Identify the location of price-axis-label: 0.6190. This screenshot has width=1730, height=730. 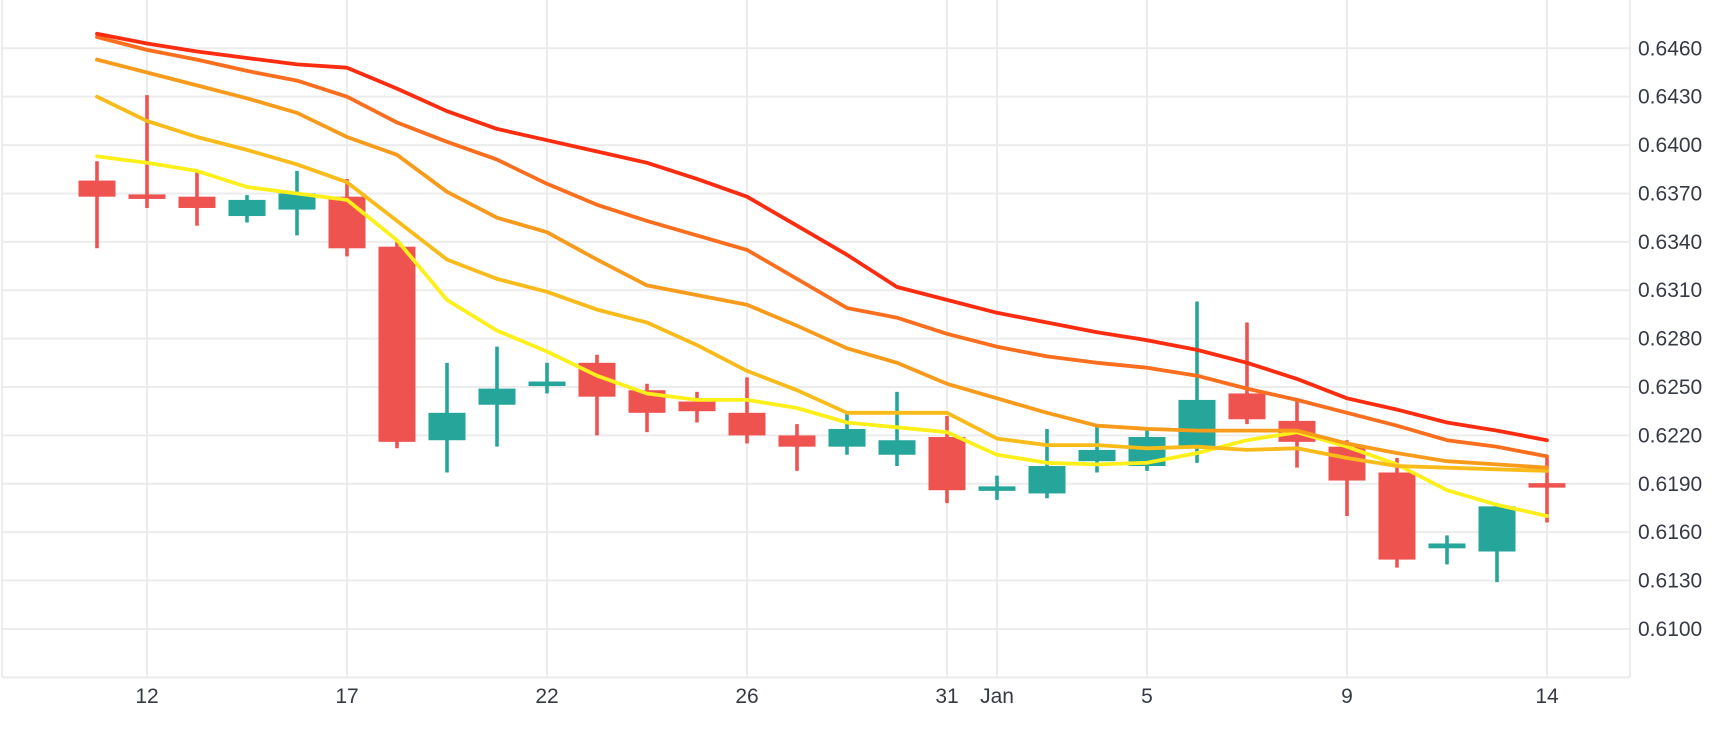
(1670, 484).